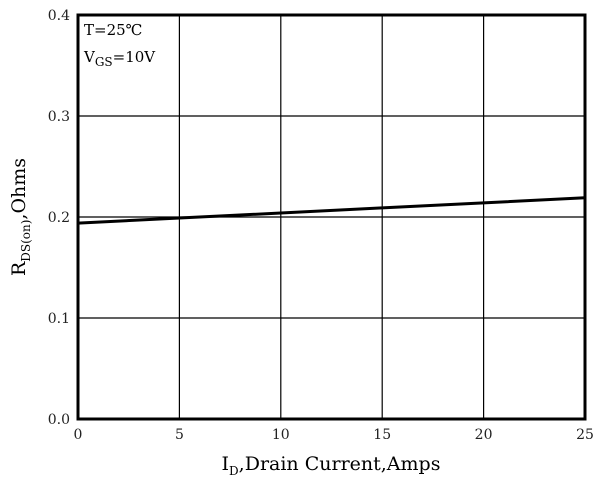 Image resolution: width=593 pixels, height=479 pixels. Describe the element at coordinates (59, 319) in the screenshot. I see `y-tick-label: 0.1` at that location.